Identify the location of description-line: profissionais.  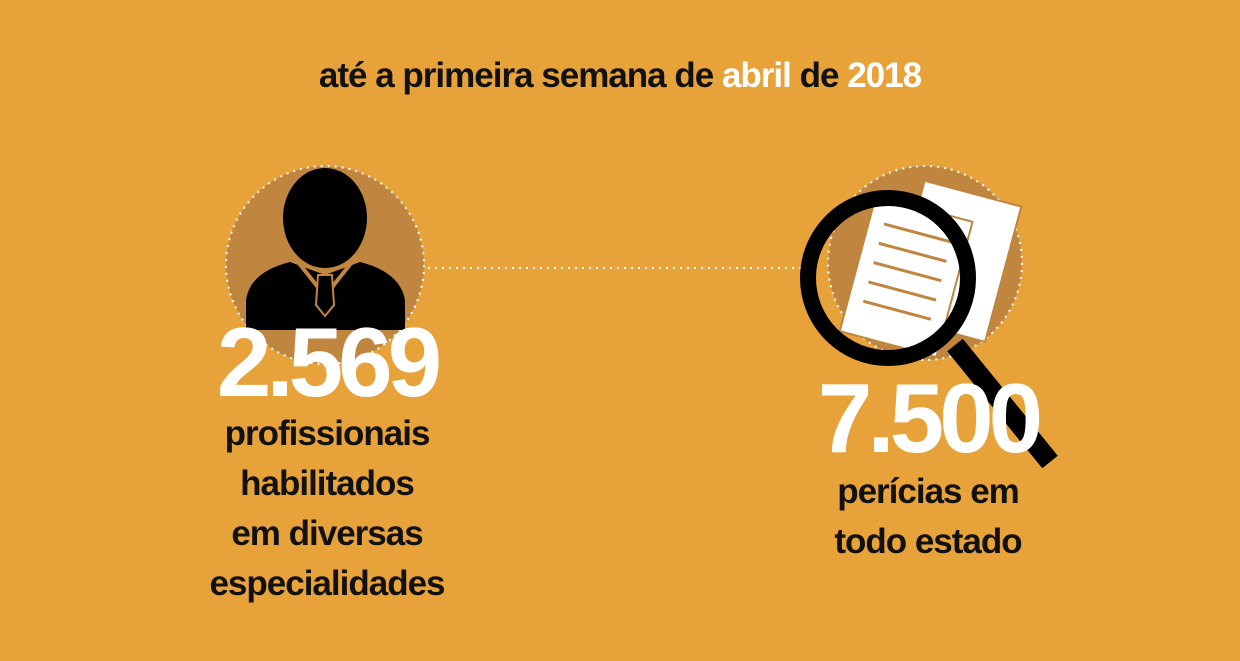
(327, 433).